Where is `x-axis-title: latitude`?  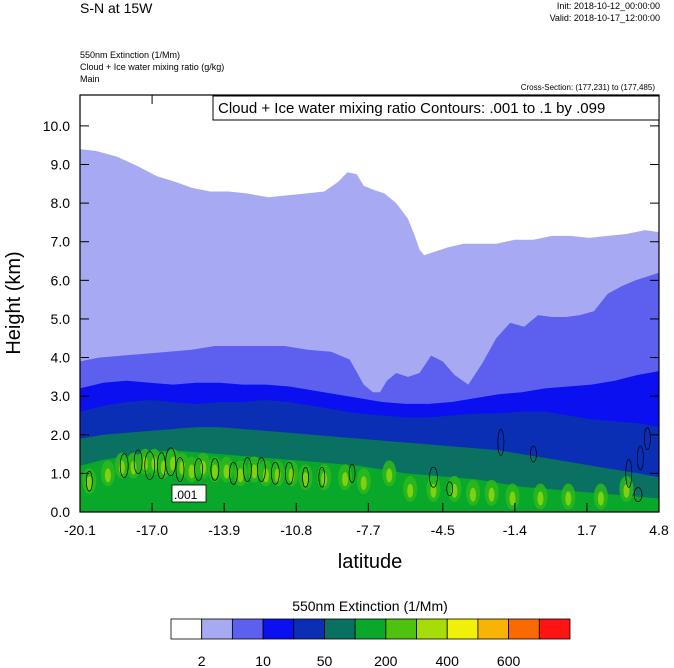
x-axis-title: latitude is located at coordinates (370, 562).